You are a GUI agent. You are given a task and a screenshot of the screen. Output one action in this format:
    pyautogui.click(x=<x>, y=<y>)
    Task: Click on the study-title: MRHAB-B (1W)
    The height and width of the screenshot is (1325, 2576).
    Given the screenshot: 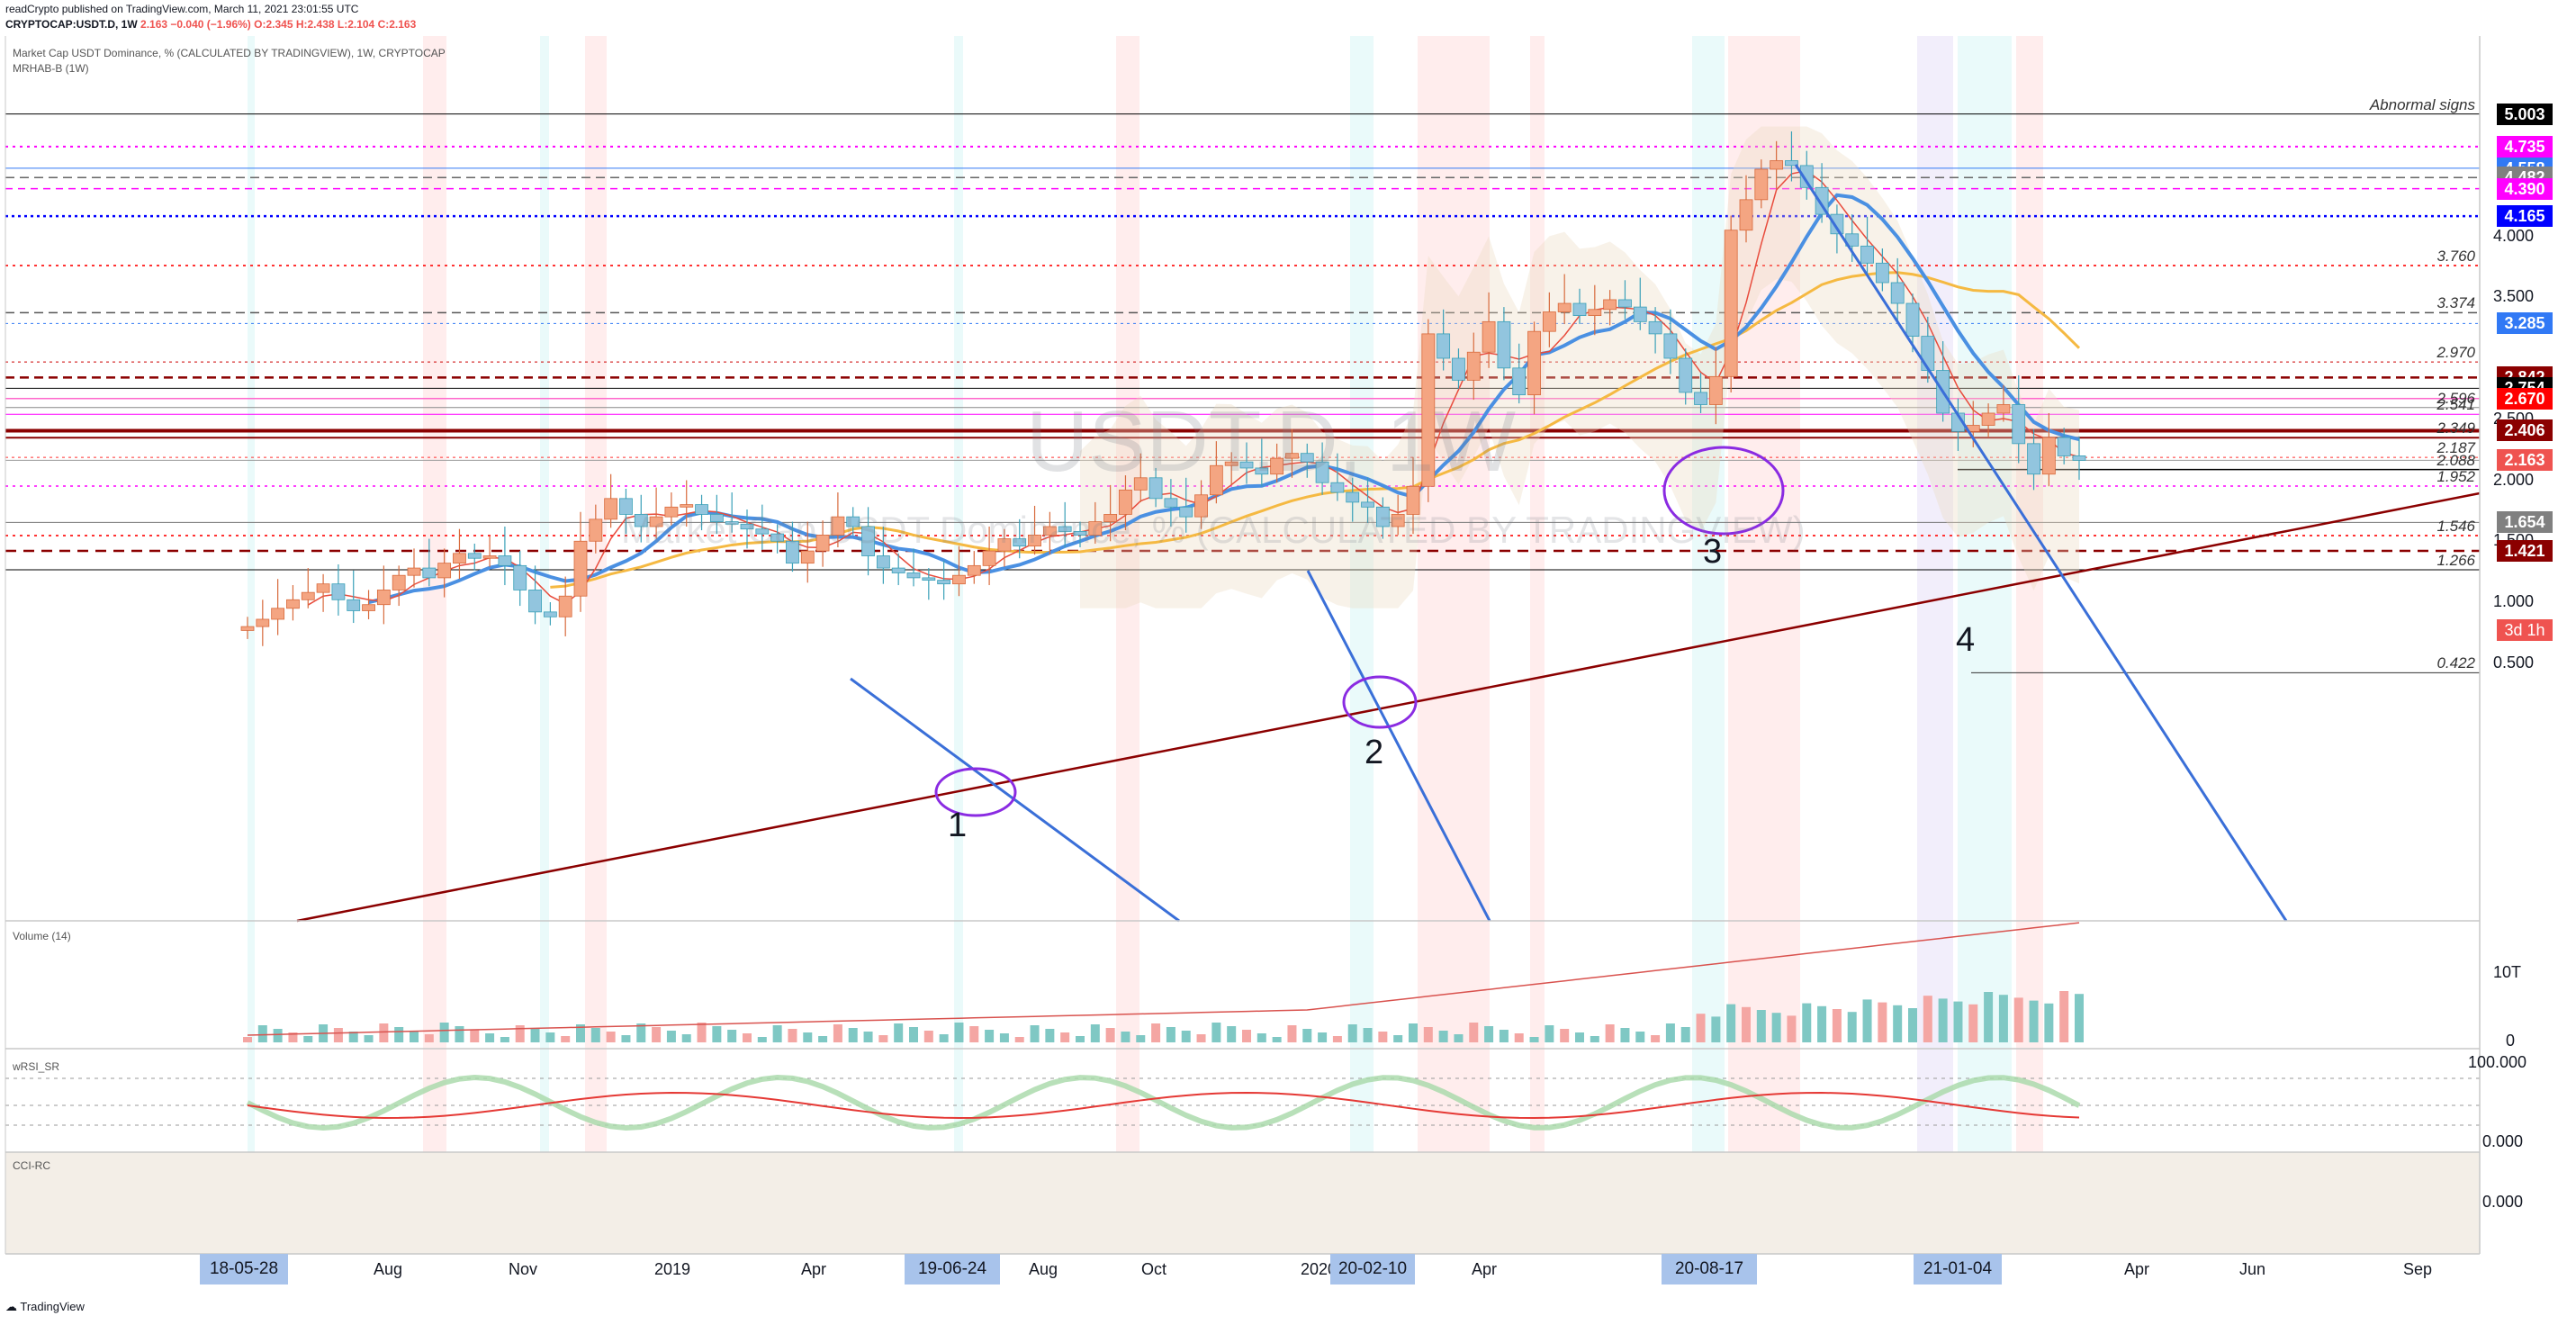 What is the action you would take?
    pyautogui.click(x=51, y=68)
    